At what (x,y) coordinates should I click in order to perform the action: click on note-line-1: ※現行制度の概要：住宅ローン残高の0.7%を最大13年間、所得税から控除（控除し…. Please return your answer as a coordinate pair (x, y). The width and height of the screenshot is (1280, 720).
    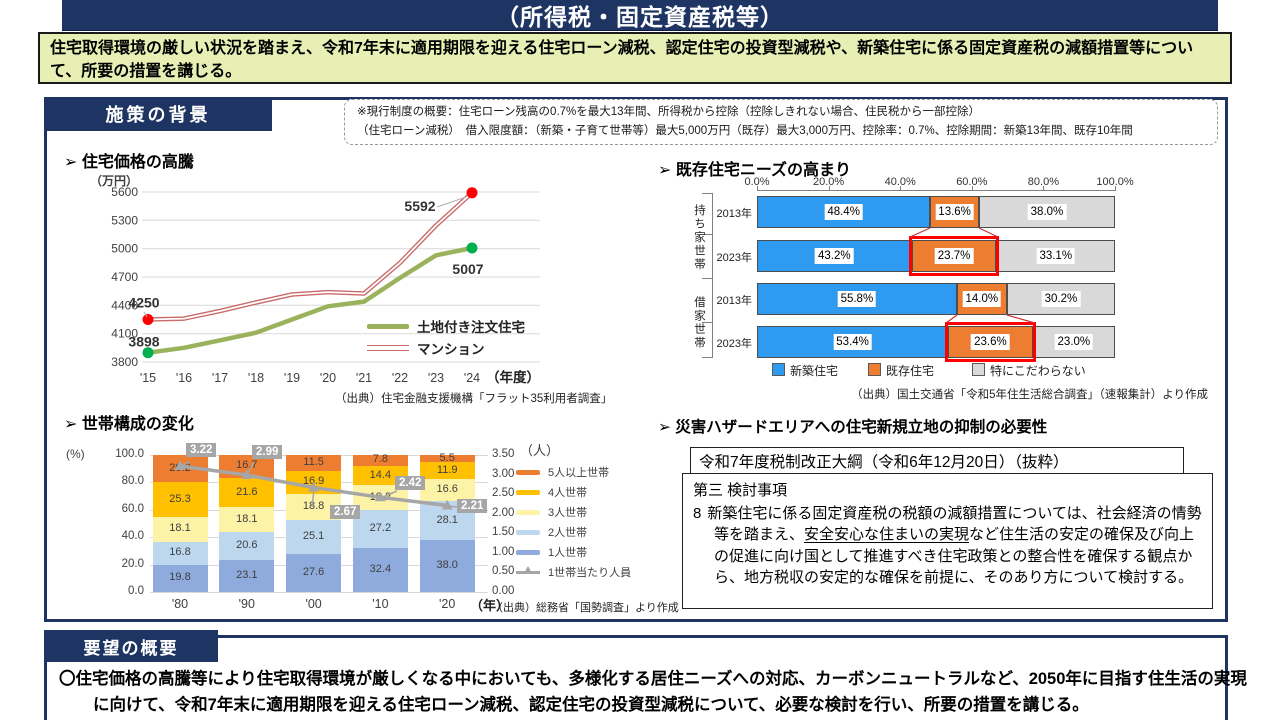
    Looking at the image, I should click on (669, 112).